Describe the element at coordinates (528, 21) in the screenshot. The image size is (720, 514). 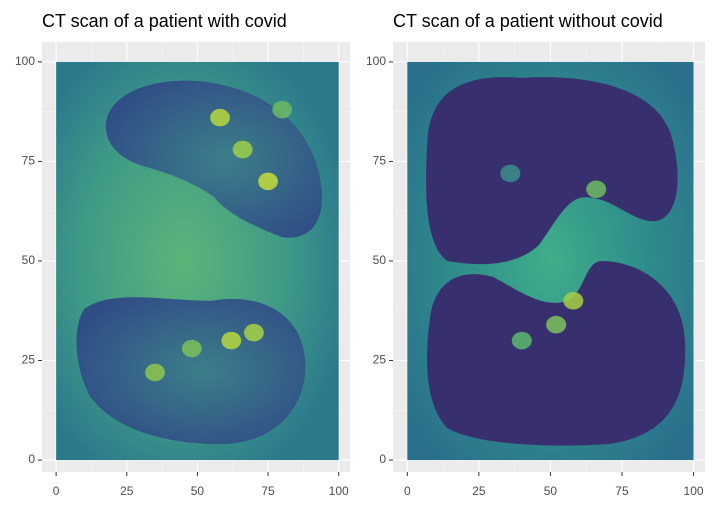
I see `chart-title: CT scan of a patient without covid` at that location.